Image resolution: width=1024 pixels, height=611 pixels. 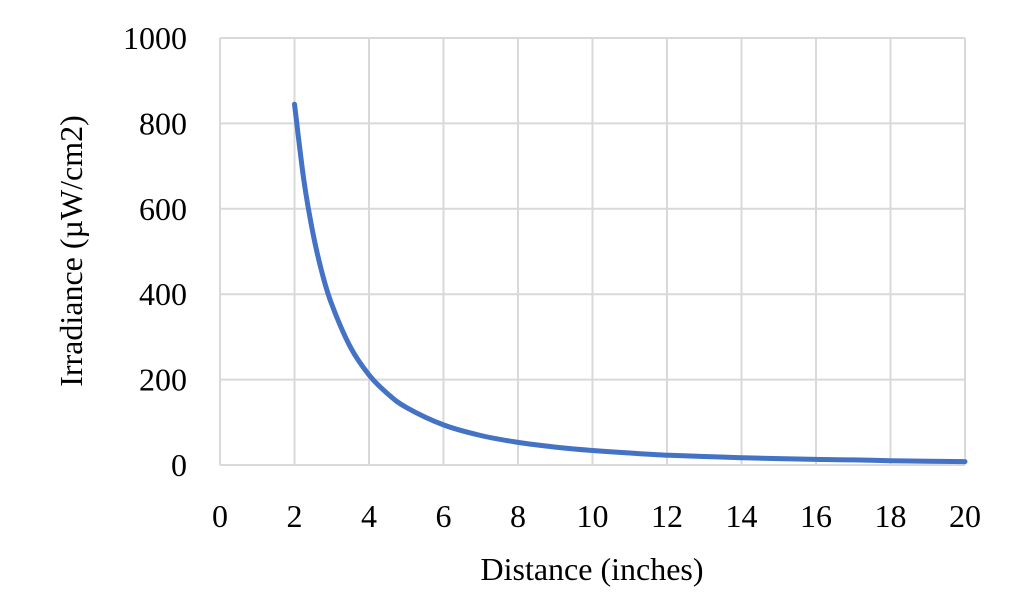 What do you see at coordinates (155, 251) in the screenshot?
I see `y-axis-ticks: 0 200 400 600 800 1000` at bounding box center [155, 251].